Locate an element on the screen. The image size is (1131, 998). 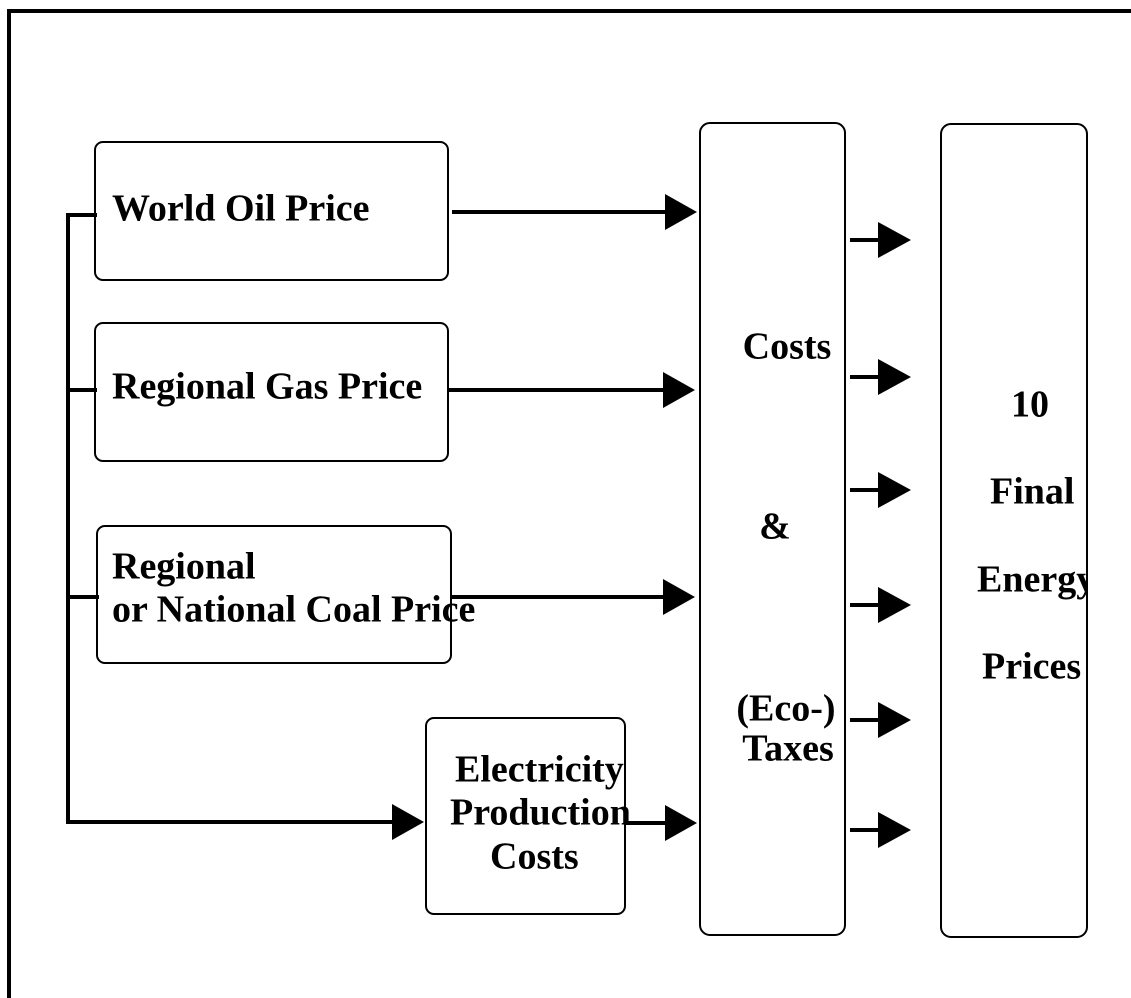
node-label: Regional is located at coordinates (184, 567).